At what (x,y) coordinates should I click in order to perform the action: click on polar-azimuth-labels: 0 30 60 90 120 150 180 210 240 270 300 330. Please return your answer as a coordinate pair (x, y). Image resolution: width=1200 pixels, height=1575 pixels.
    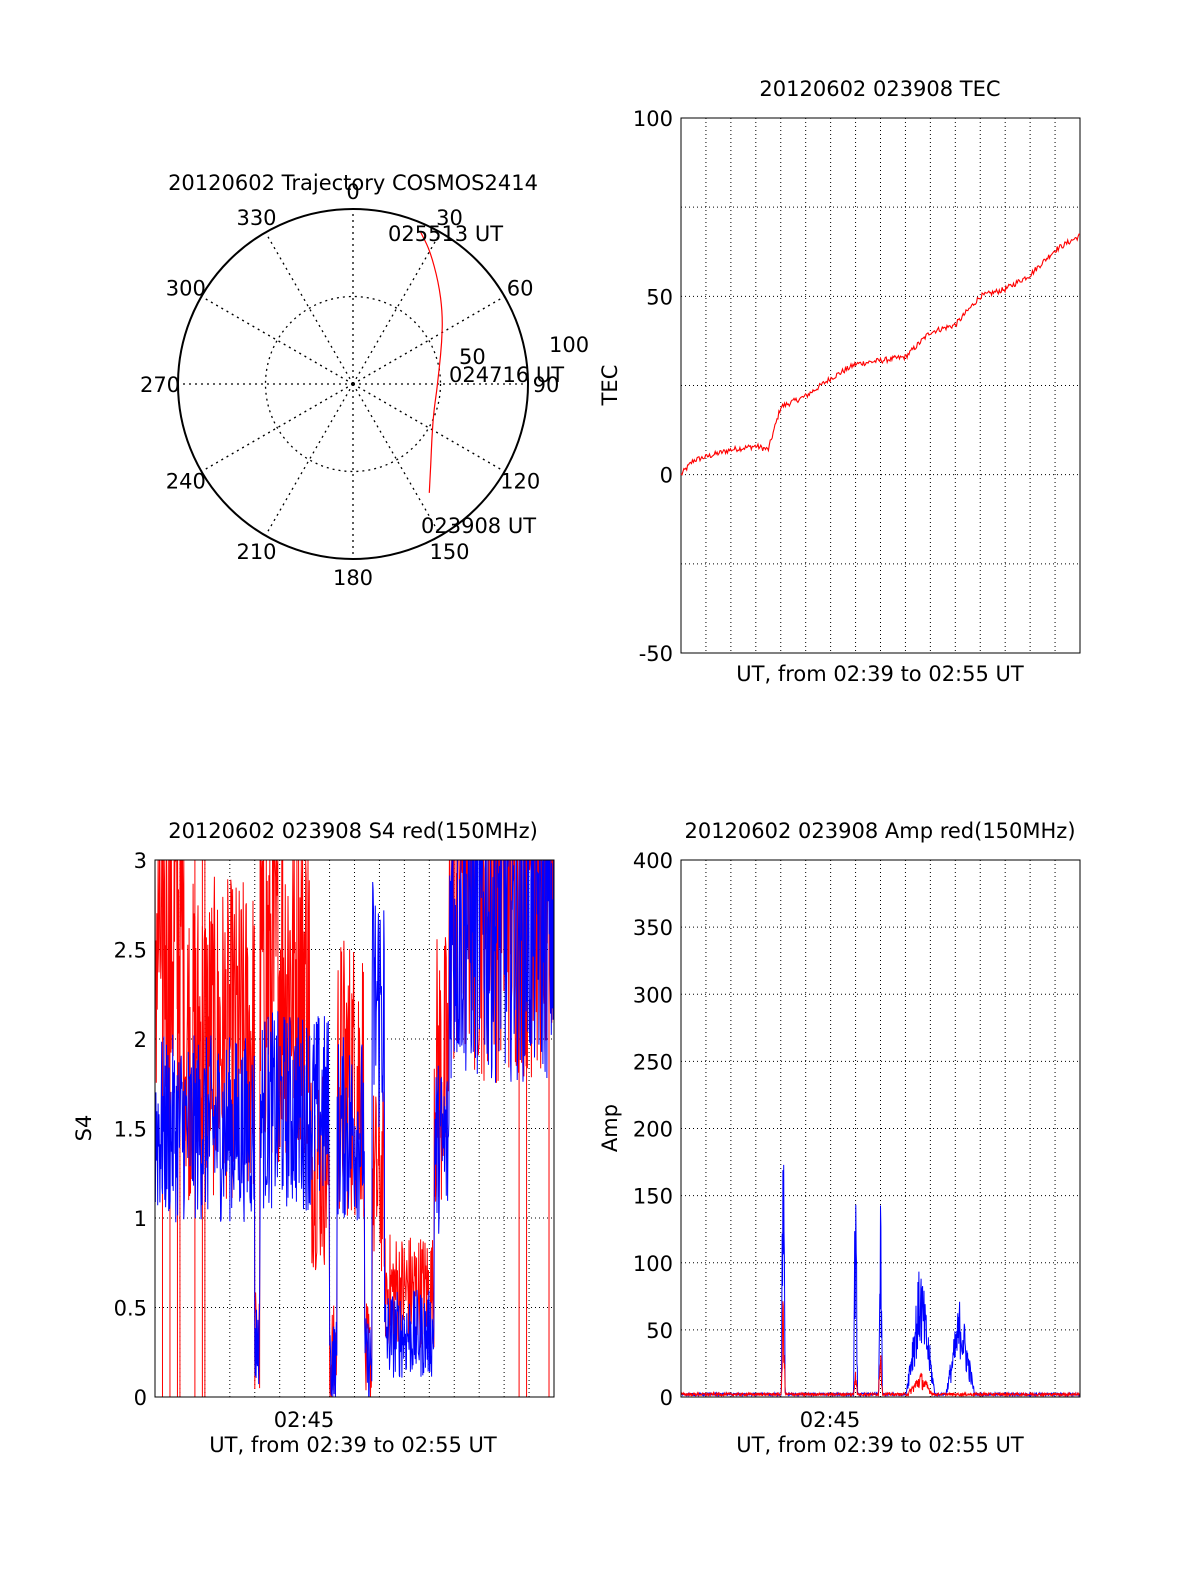
    Looking at the image, I should click on (349, 385).